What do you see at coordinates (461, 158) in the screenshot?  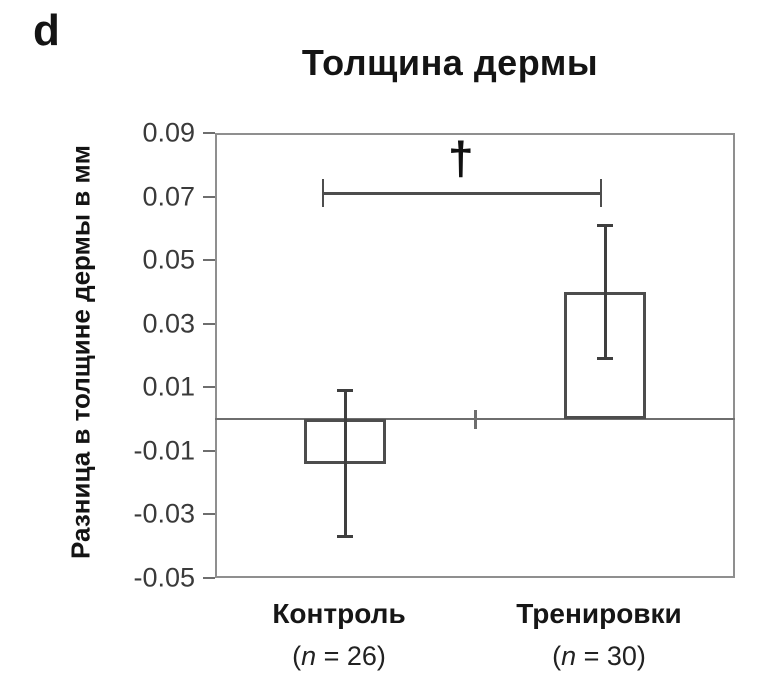 I see `dagger-symbol: †` at bounding box center [461, 158].